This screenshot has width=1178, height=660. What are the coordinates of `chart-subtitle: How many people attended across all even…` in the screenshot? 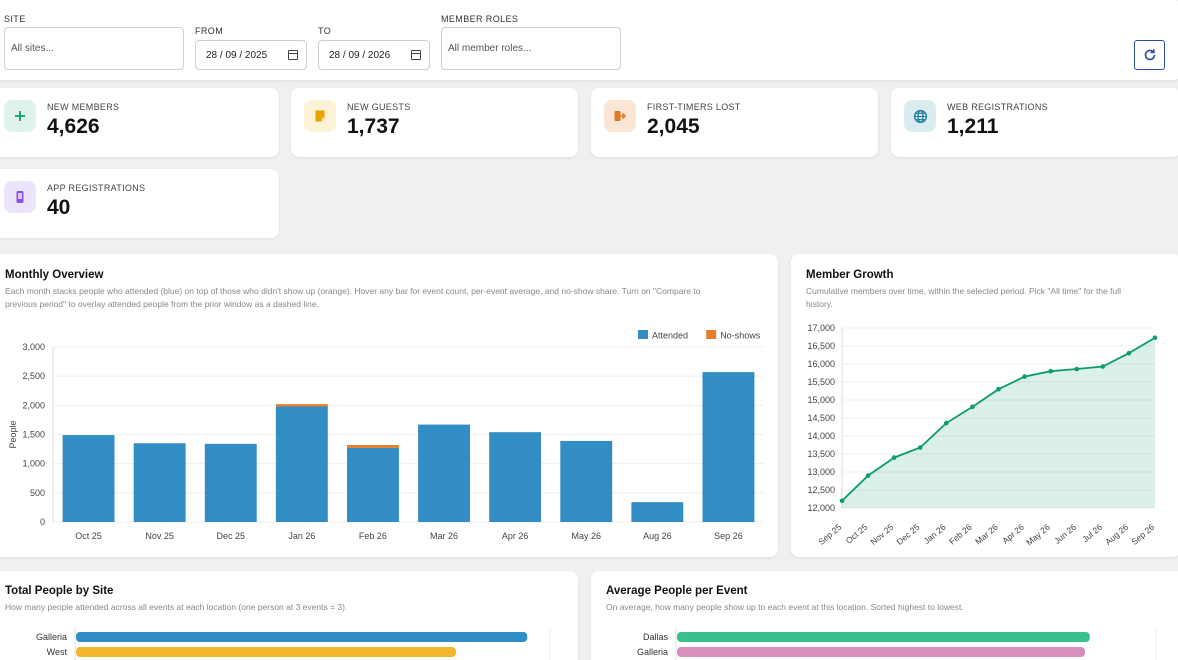 It's located at (176, 607).